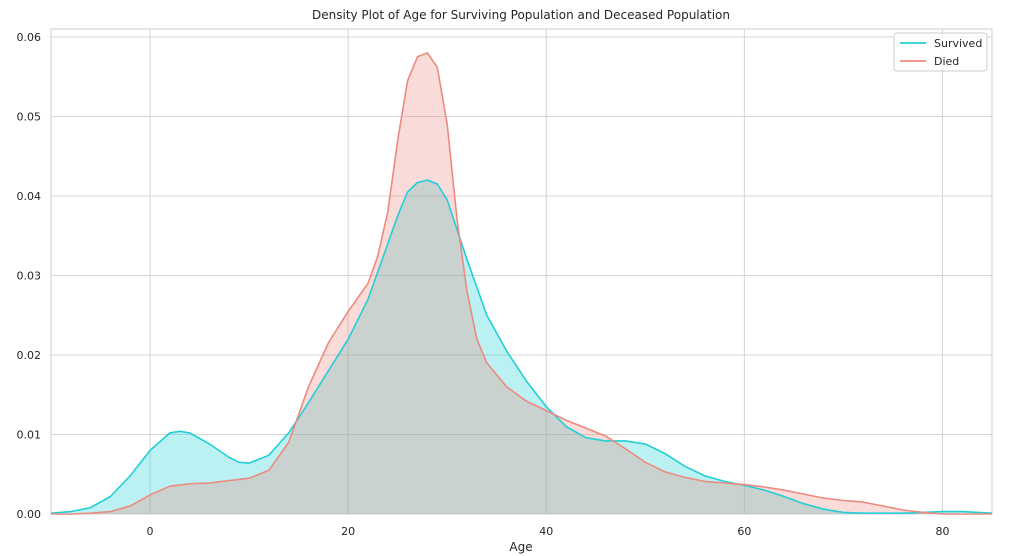 This screenshot has width=1015, height=556. I want to click on legend-label-survived: Survived, so click(958, 43).